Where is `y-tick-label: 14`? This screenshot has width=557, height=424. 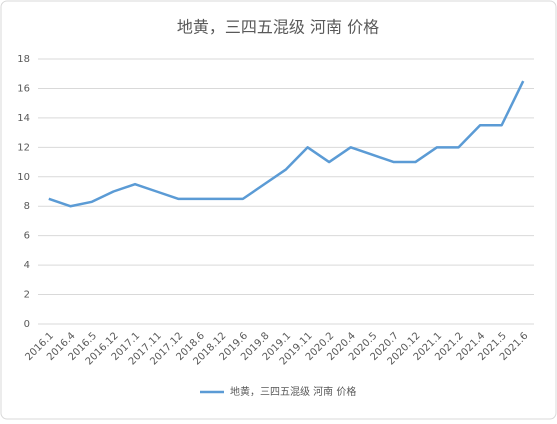
y-tick-label: 14 is located at coordinates (23, 118).